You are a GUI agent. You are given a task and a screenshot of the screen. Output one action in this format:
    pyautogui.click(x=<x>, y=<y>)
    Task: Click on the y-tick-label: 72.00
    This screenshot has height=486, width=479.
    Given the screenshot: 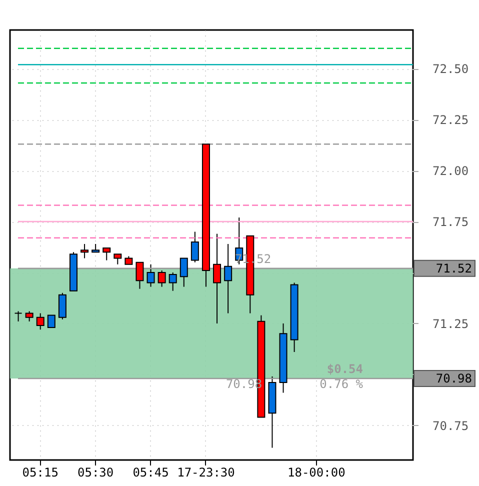 What is the action you would take?
    pyautogui.click(x=450, y=171)
    